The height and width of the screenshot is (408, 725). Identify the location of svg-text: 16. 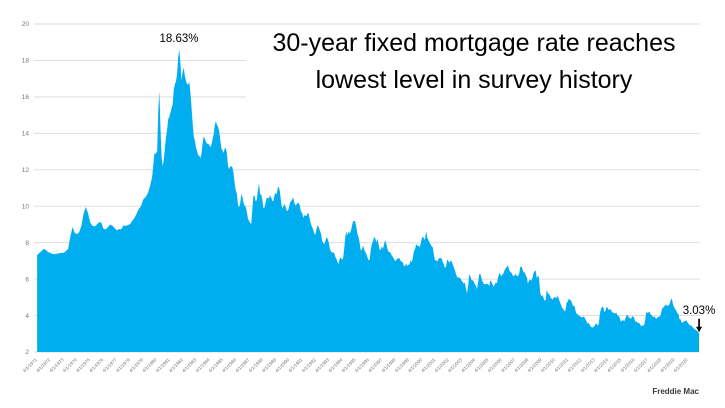
(26, 97).